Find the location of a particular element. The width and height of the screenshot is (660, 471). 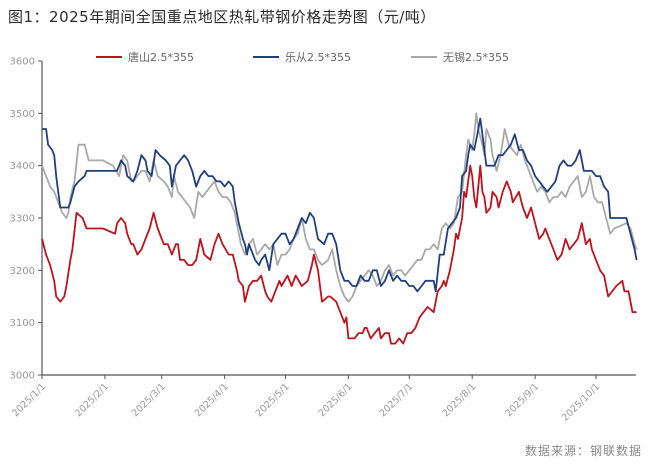

legend-item-wuxi: 无锡2.5*355 is located at coordinates (460, 57).